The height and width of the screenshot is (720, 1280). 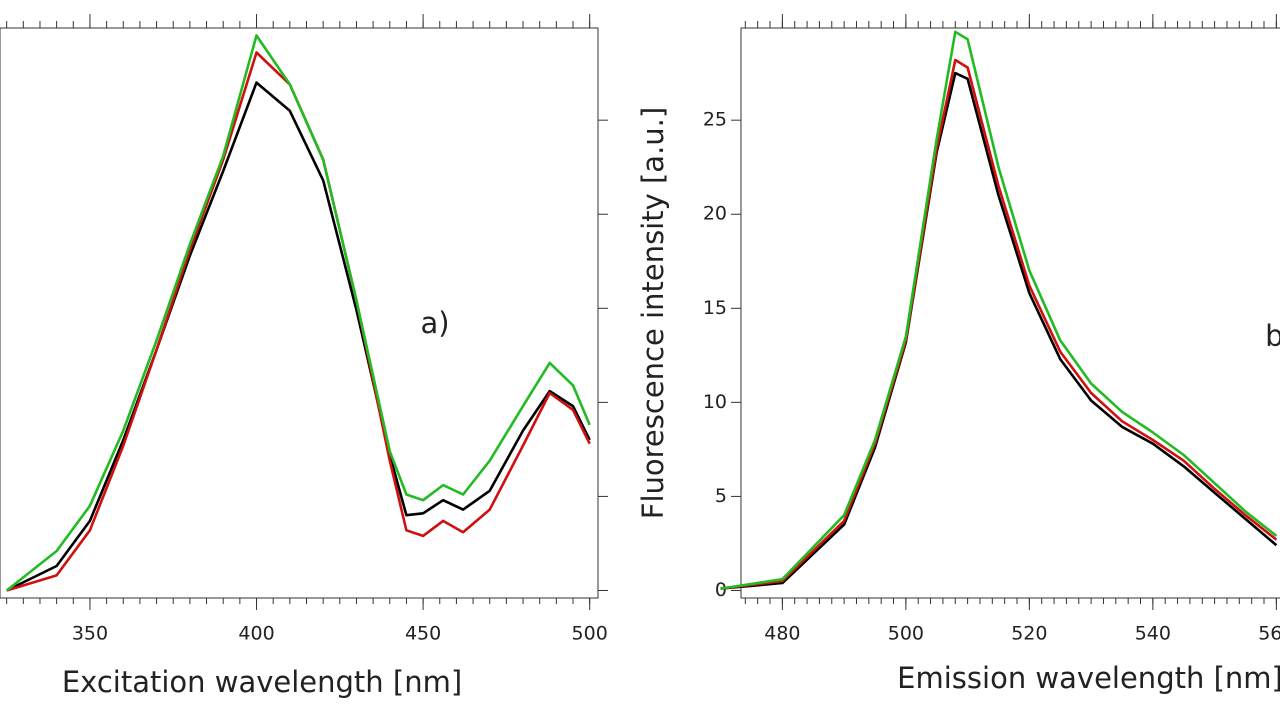 I want to click on x-tick-label: 520, so click(x=1029, y=634).